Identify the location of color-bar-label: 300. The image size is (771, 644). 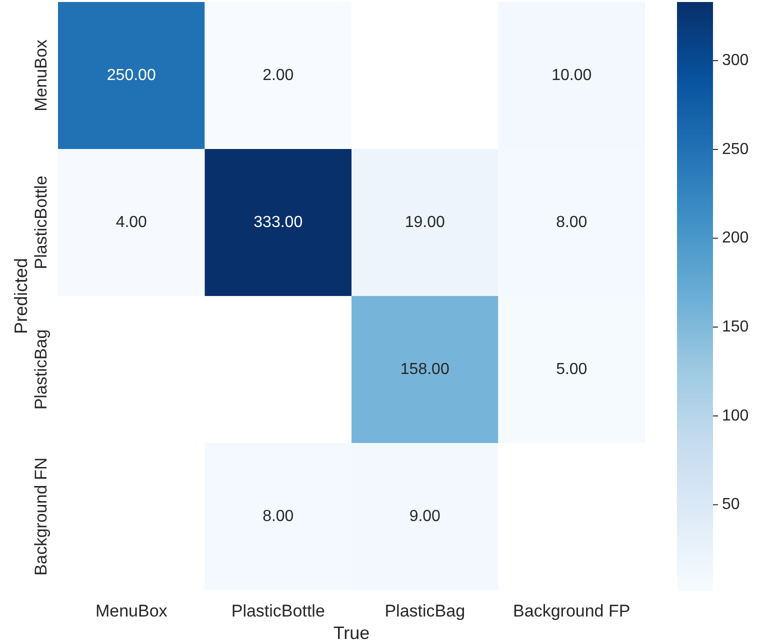
(735, 61).